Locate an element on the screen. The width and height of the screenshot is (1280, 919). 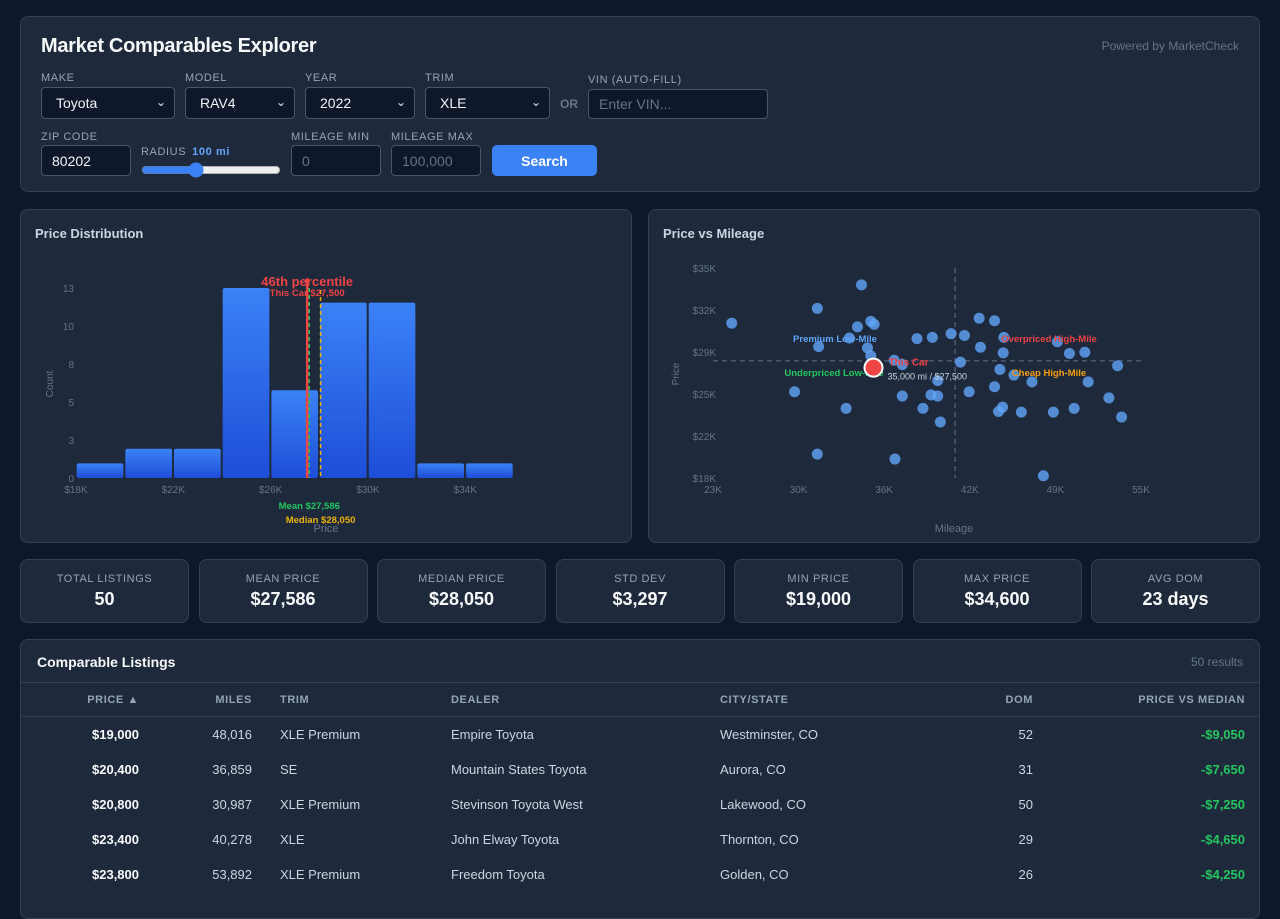
this-car-label: This Car $27,500 is located at coordinates (307, 293).